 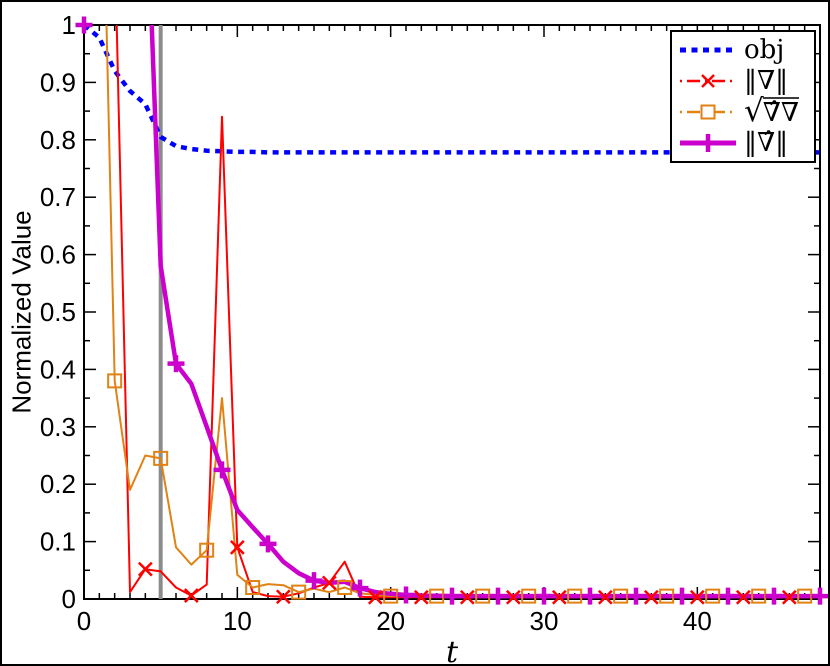 I want to click on legend-label-sqrt-gradhat-grad: √∇̂∇, so click(x=772, y=111).